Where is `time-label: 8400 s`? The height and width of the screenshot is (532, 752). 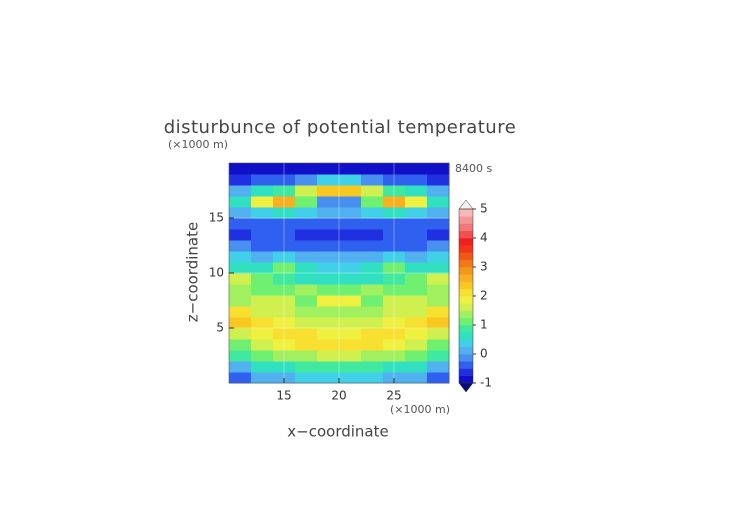 time-label: 8400 s is located at coordinates (473, 168).